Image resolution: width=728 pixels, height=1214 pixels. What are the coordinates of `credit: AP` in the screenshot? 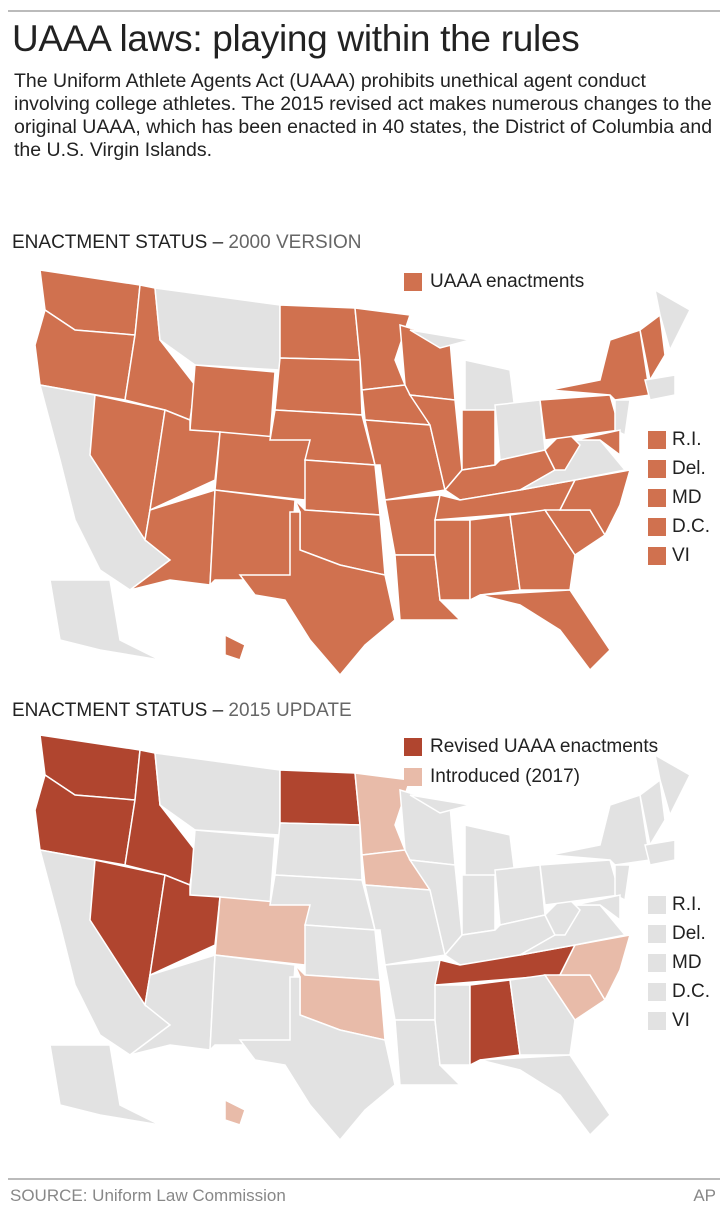 It's located at (704, 1195).